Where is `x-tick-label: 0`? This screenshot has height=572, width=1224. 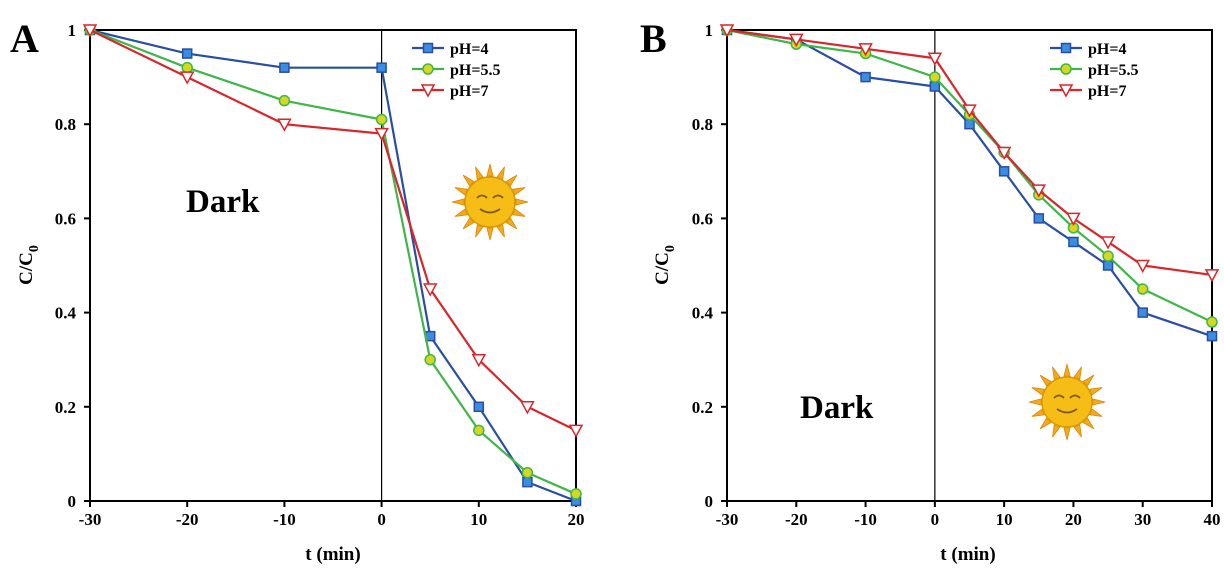
x-tick-label: 0 is located at coordinates (381, 519).